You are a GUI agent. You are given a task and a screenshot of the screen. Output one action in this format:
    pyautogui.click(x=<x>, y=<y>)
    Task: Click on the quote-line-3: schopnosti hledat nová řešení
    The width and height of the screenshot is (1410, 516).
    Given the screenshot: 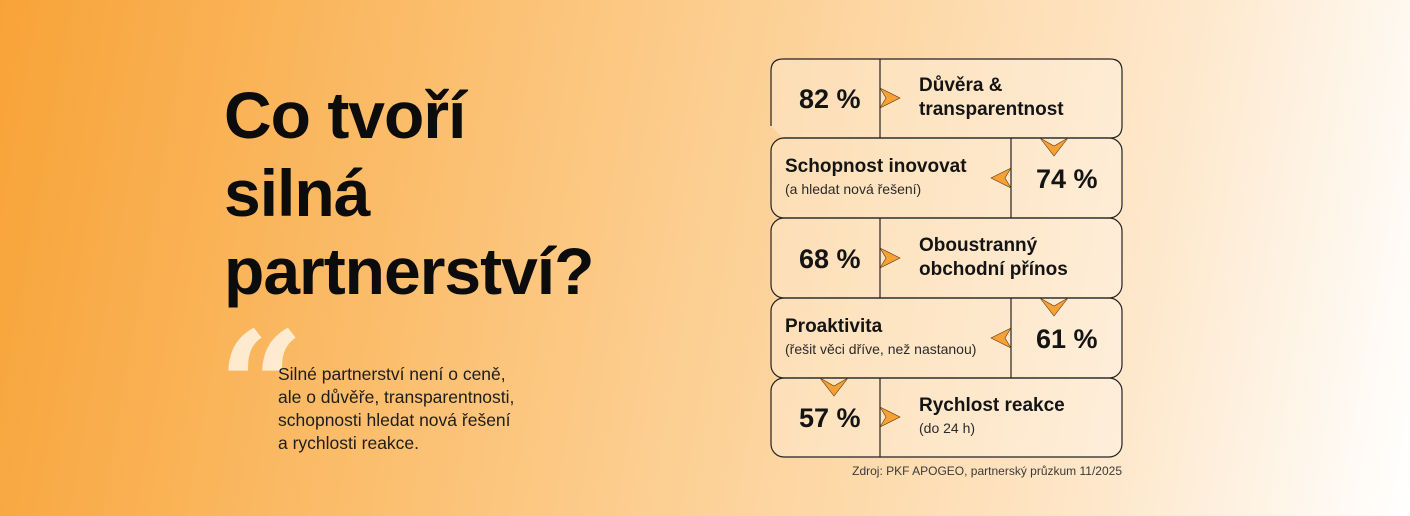 What is the action you would take?
    pyautogui.click(x=394, y=420)
    